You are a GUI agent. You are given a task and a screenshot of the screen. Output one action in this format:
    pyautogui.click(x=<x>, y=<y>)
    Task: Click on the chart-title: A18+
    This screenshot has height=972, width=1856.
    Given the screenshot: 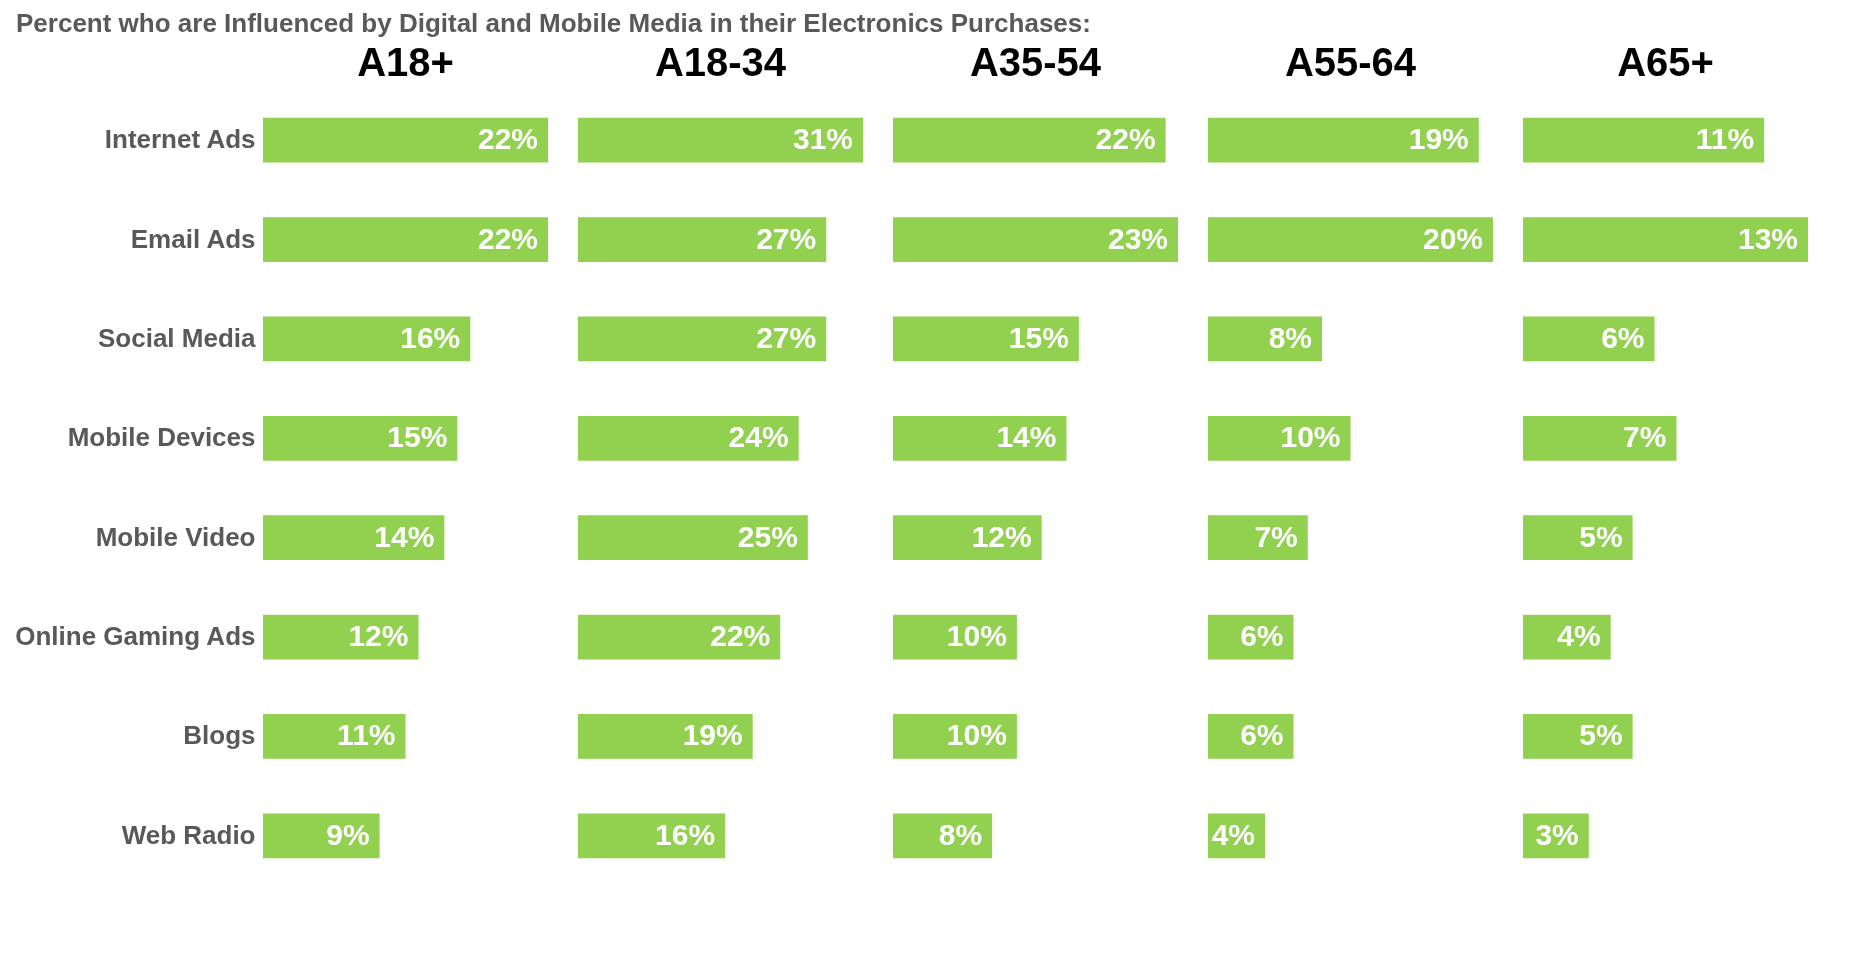 What is the action you would take?
    pyautogui.click(x=405, y=62)
    